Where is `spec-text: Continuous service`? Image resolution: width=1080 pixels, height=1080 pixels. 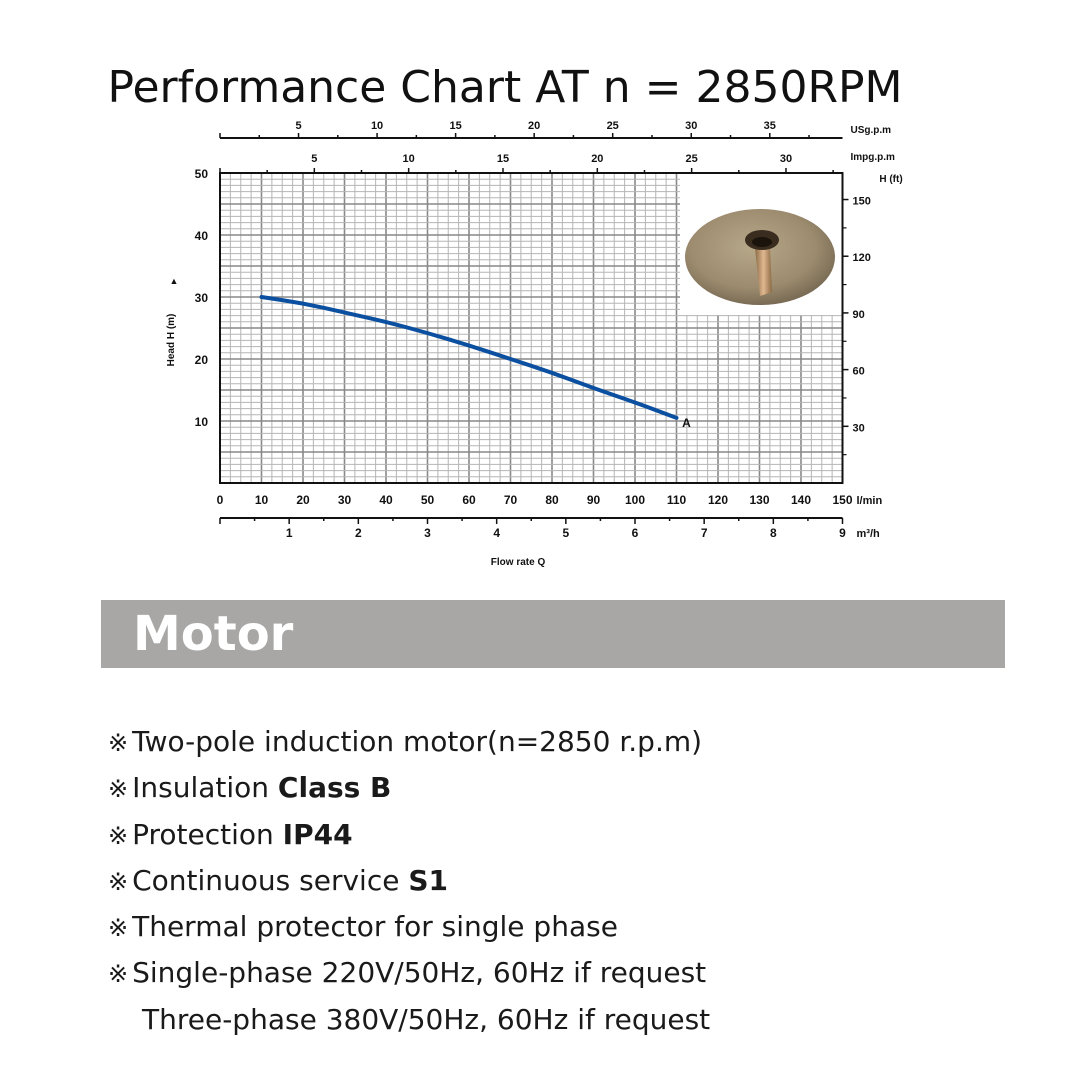
spec-text: Continuous service is located at coordinates (270, 880).